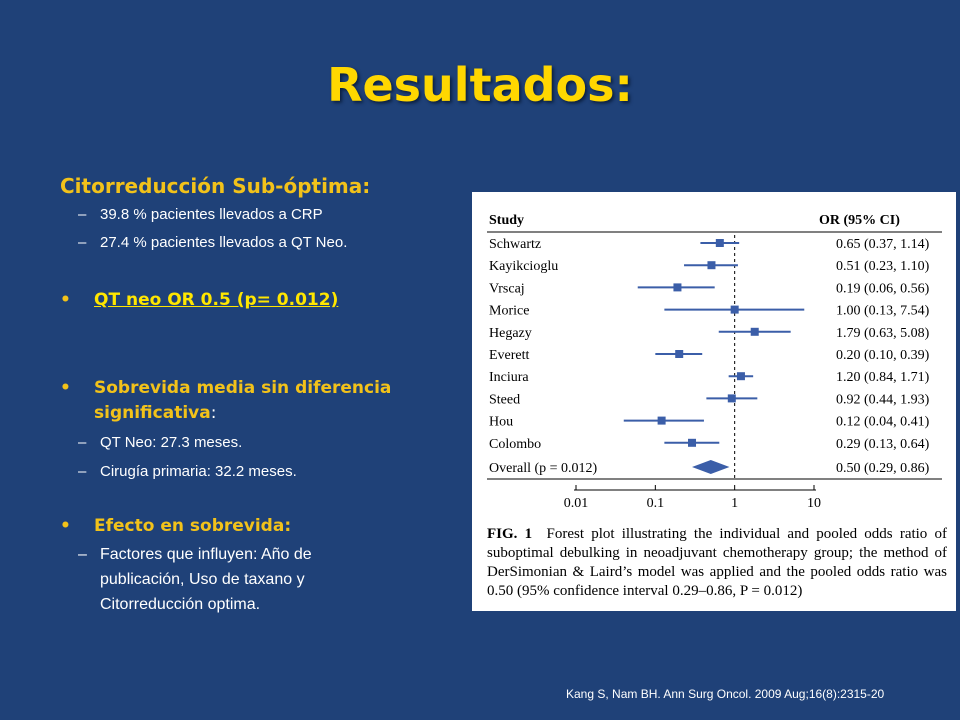 Image resolution: width=960 pixels, height=720 pixels. Describe the element at coordinates (883, 311) in the screenshot. I see `study-or-label: 1.00 (0.13, 7.54)` at that location.